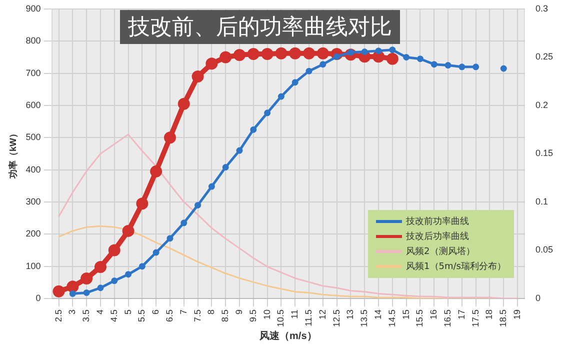  What do you see at coordinates (58, 315) in the screenshot?
I see `x-tick-label: 2.5` at bounding box center [58, 315].